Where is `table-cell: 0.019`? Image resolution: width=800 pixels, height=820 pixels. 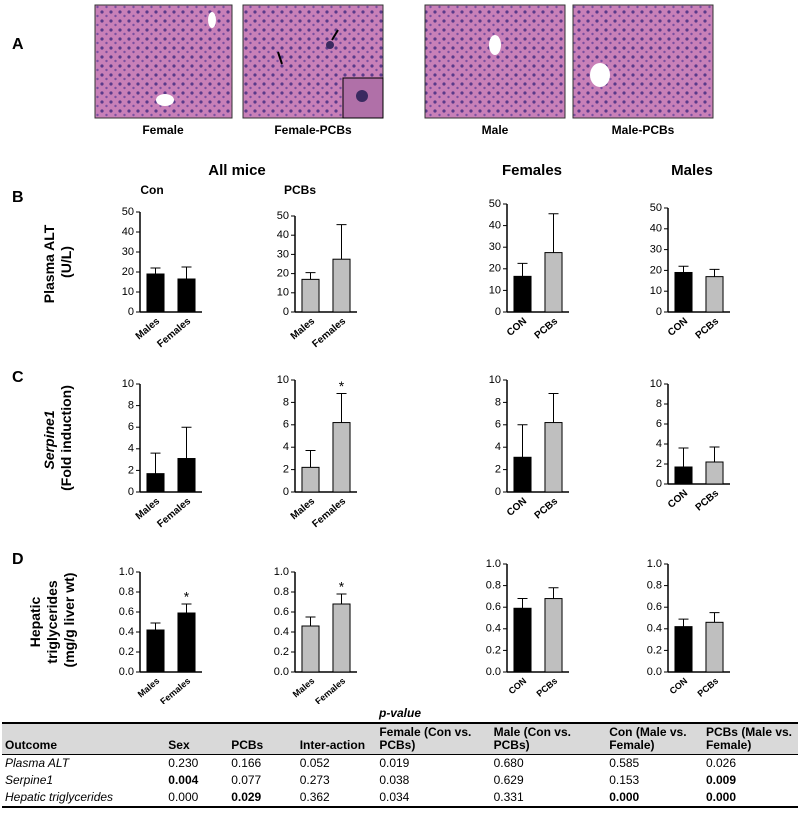
table-cell: 0.019 is located at coordinates (394, 763).